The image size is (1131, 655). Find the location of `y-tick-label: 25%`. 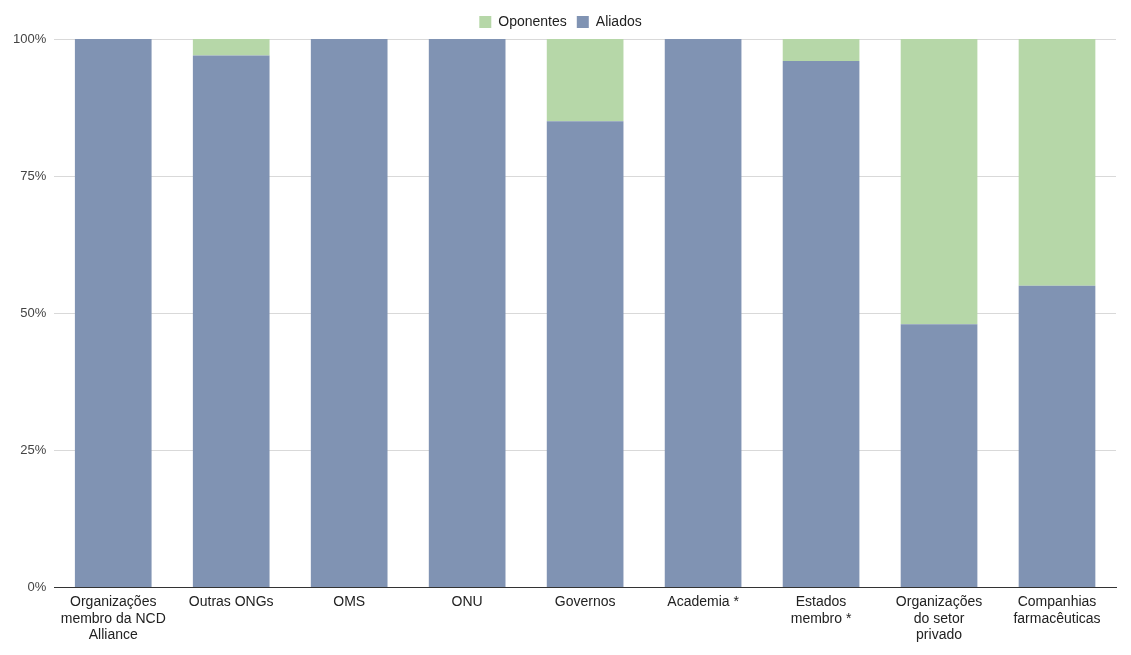

y-tick-label: 25% is located at coordinates (33, 450).